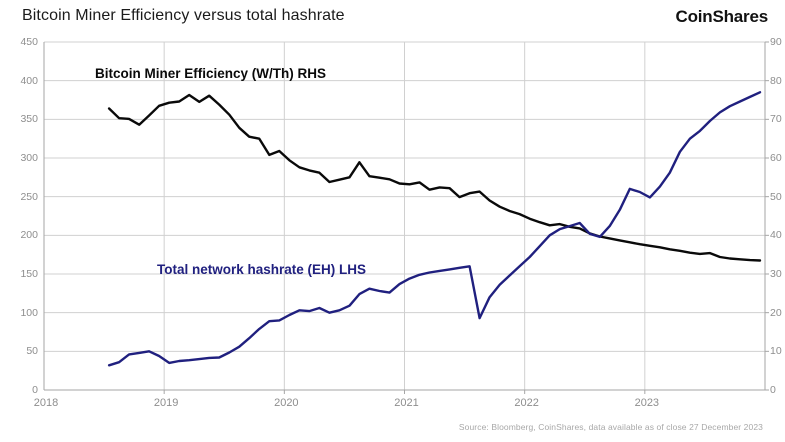 This screenshot has height=442, width=785. What do you see at coordinates (46, 403) in the screenshot?
I see `x-axis-tick-label: 2018` at bounding box center [46, 403].